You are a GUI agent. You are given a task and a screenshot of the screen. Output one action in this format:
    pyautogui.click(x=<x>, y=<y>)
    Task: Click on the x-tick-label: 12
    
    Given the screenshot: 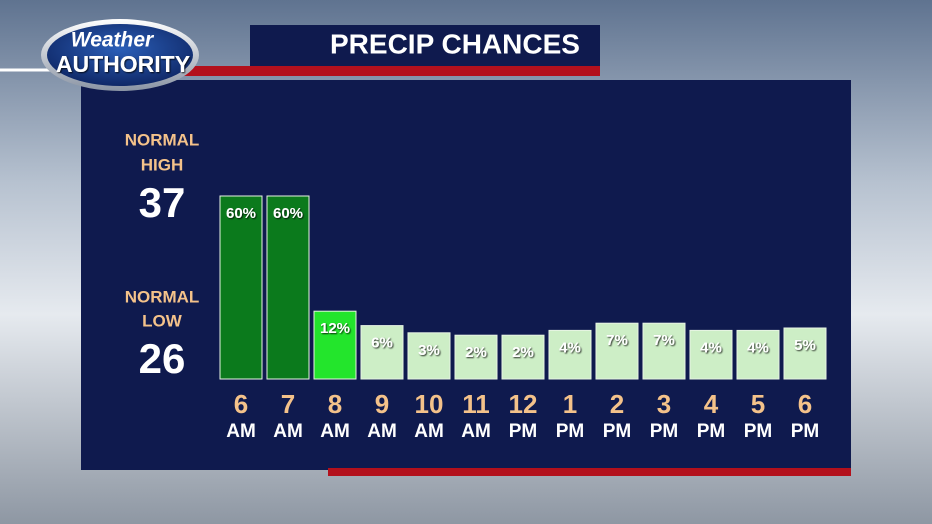 What is the action you would take?
    pyautogui.click(x=523, y=404)
    